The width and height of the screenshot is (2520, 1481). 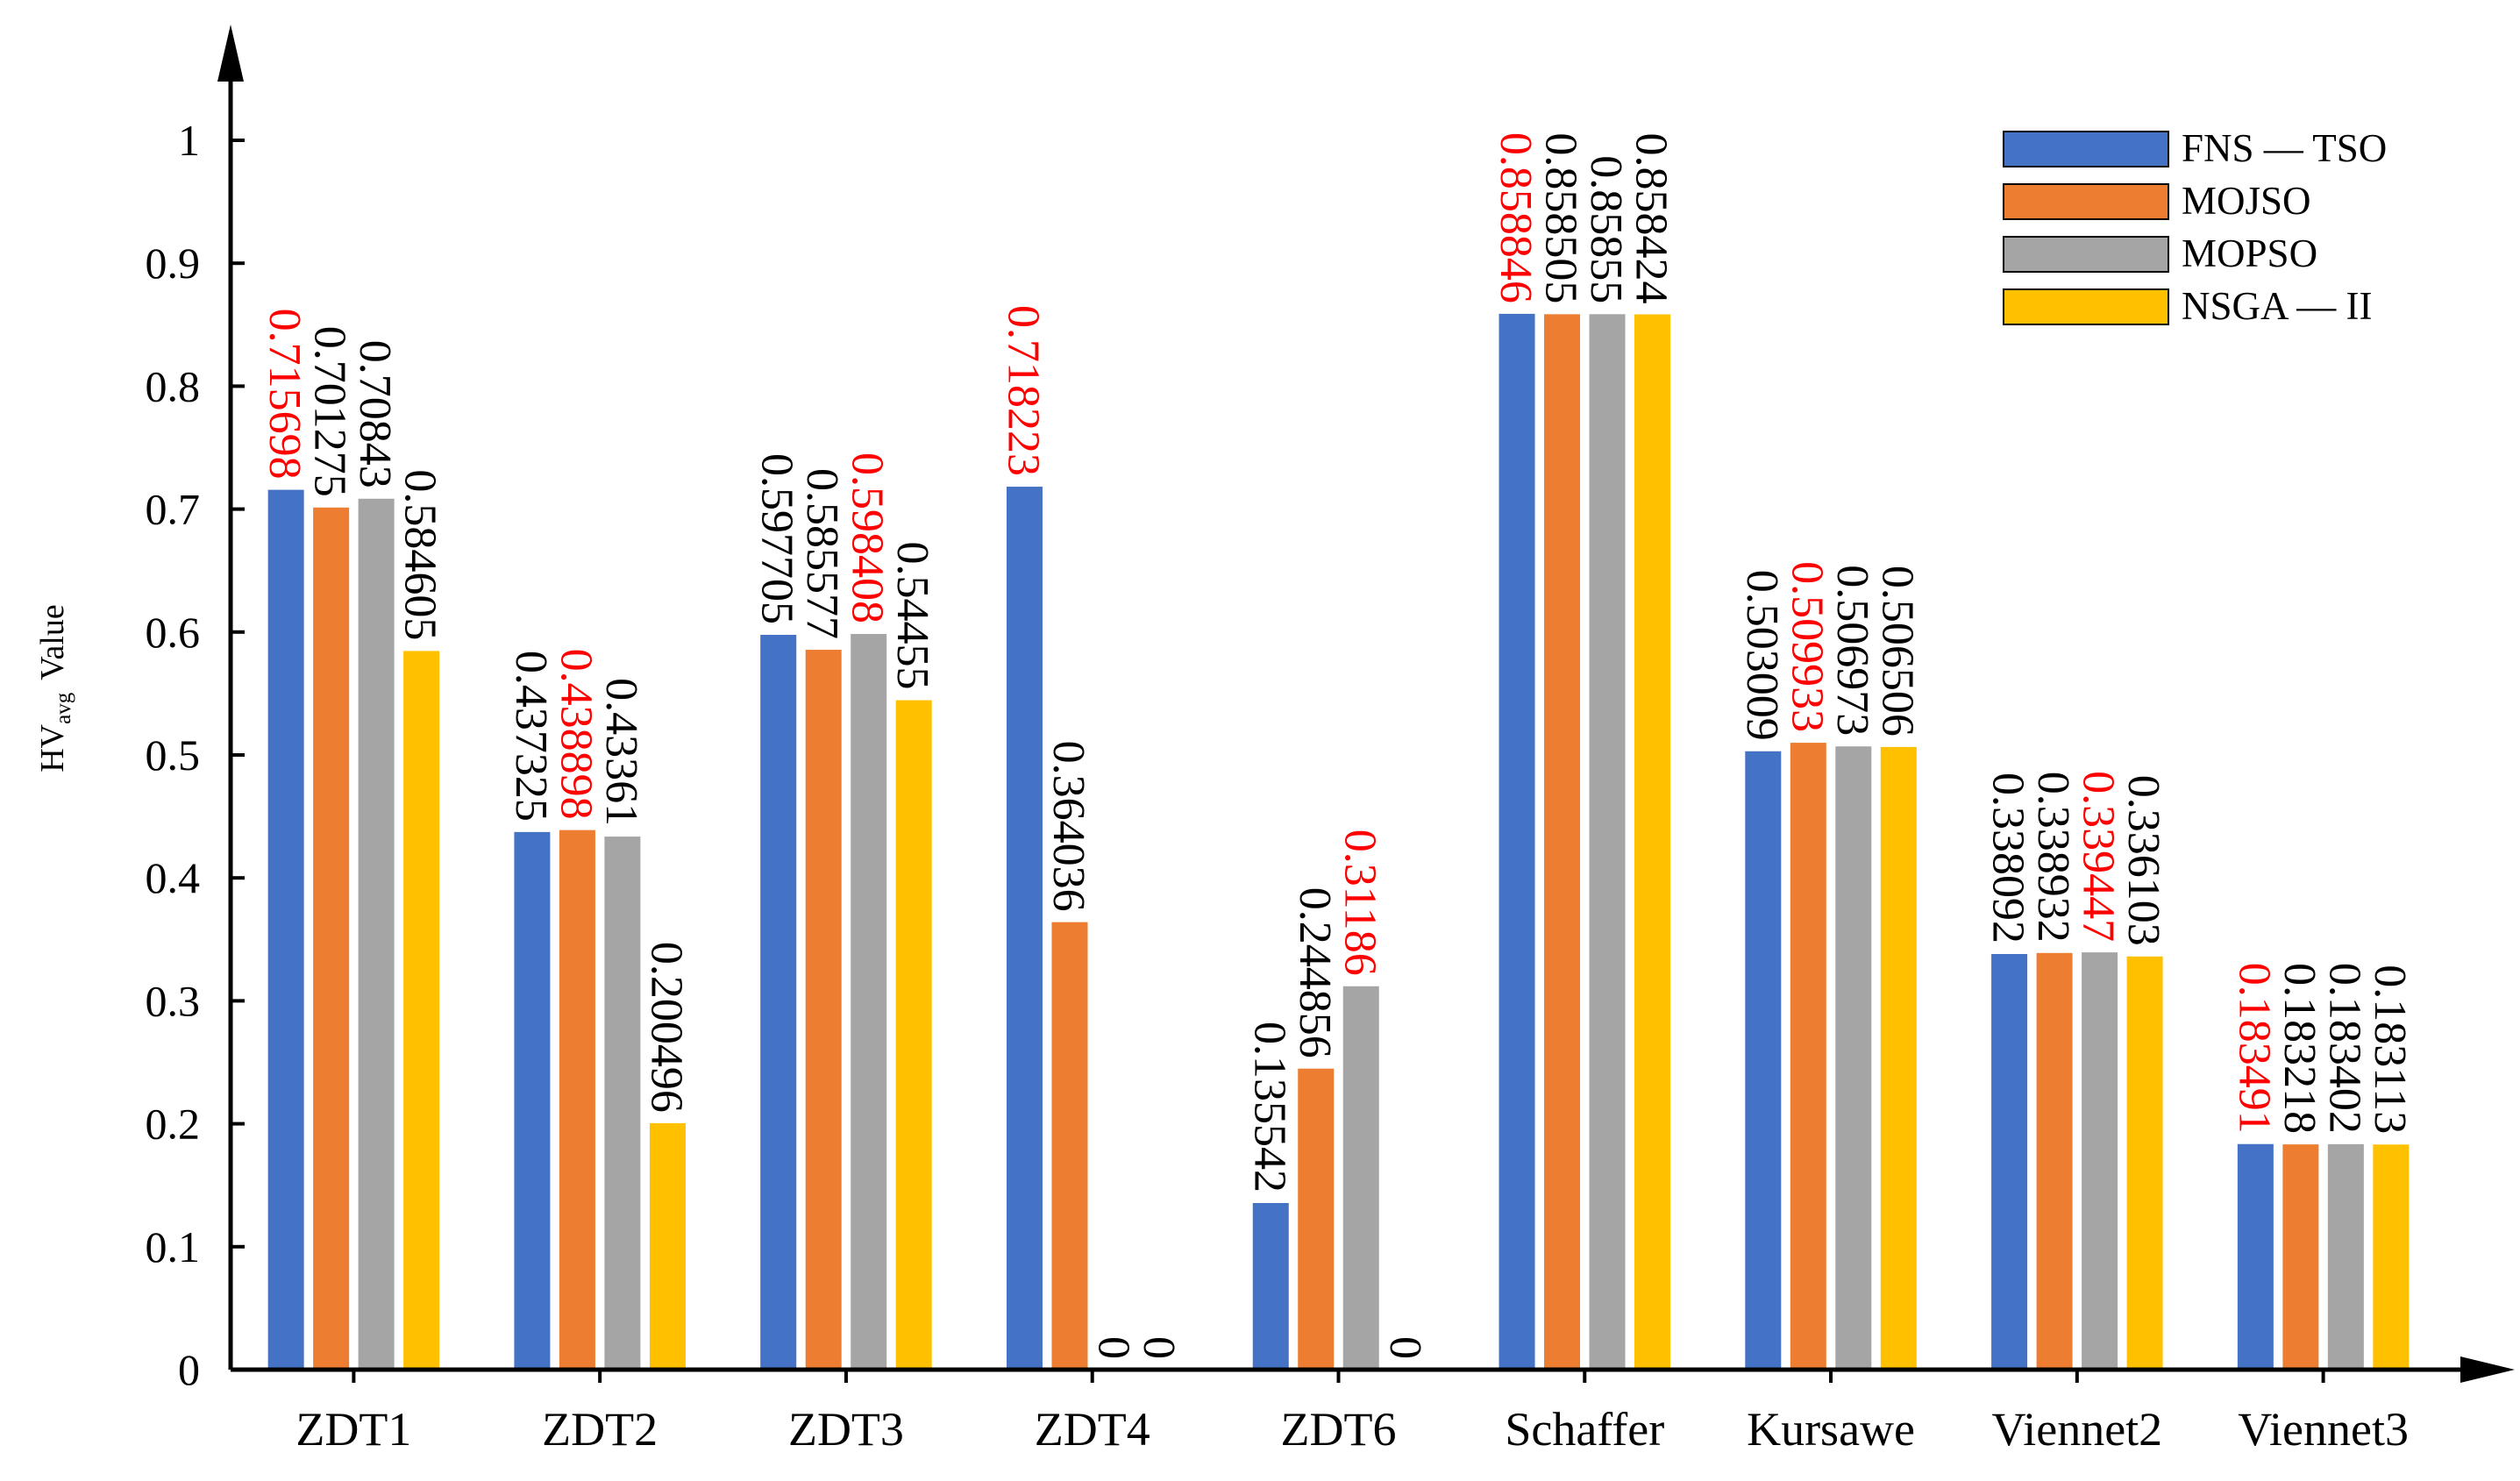 What do you see at coordinates (2099, 856) in the screenshot?
I see `data-label-Viennet2-2: 0.339447` at bounding box center [2099, 856].